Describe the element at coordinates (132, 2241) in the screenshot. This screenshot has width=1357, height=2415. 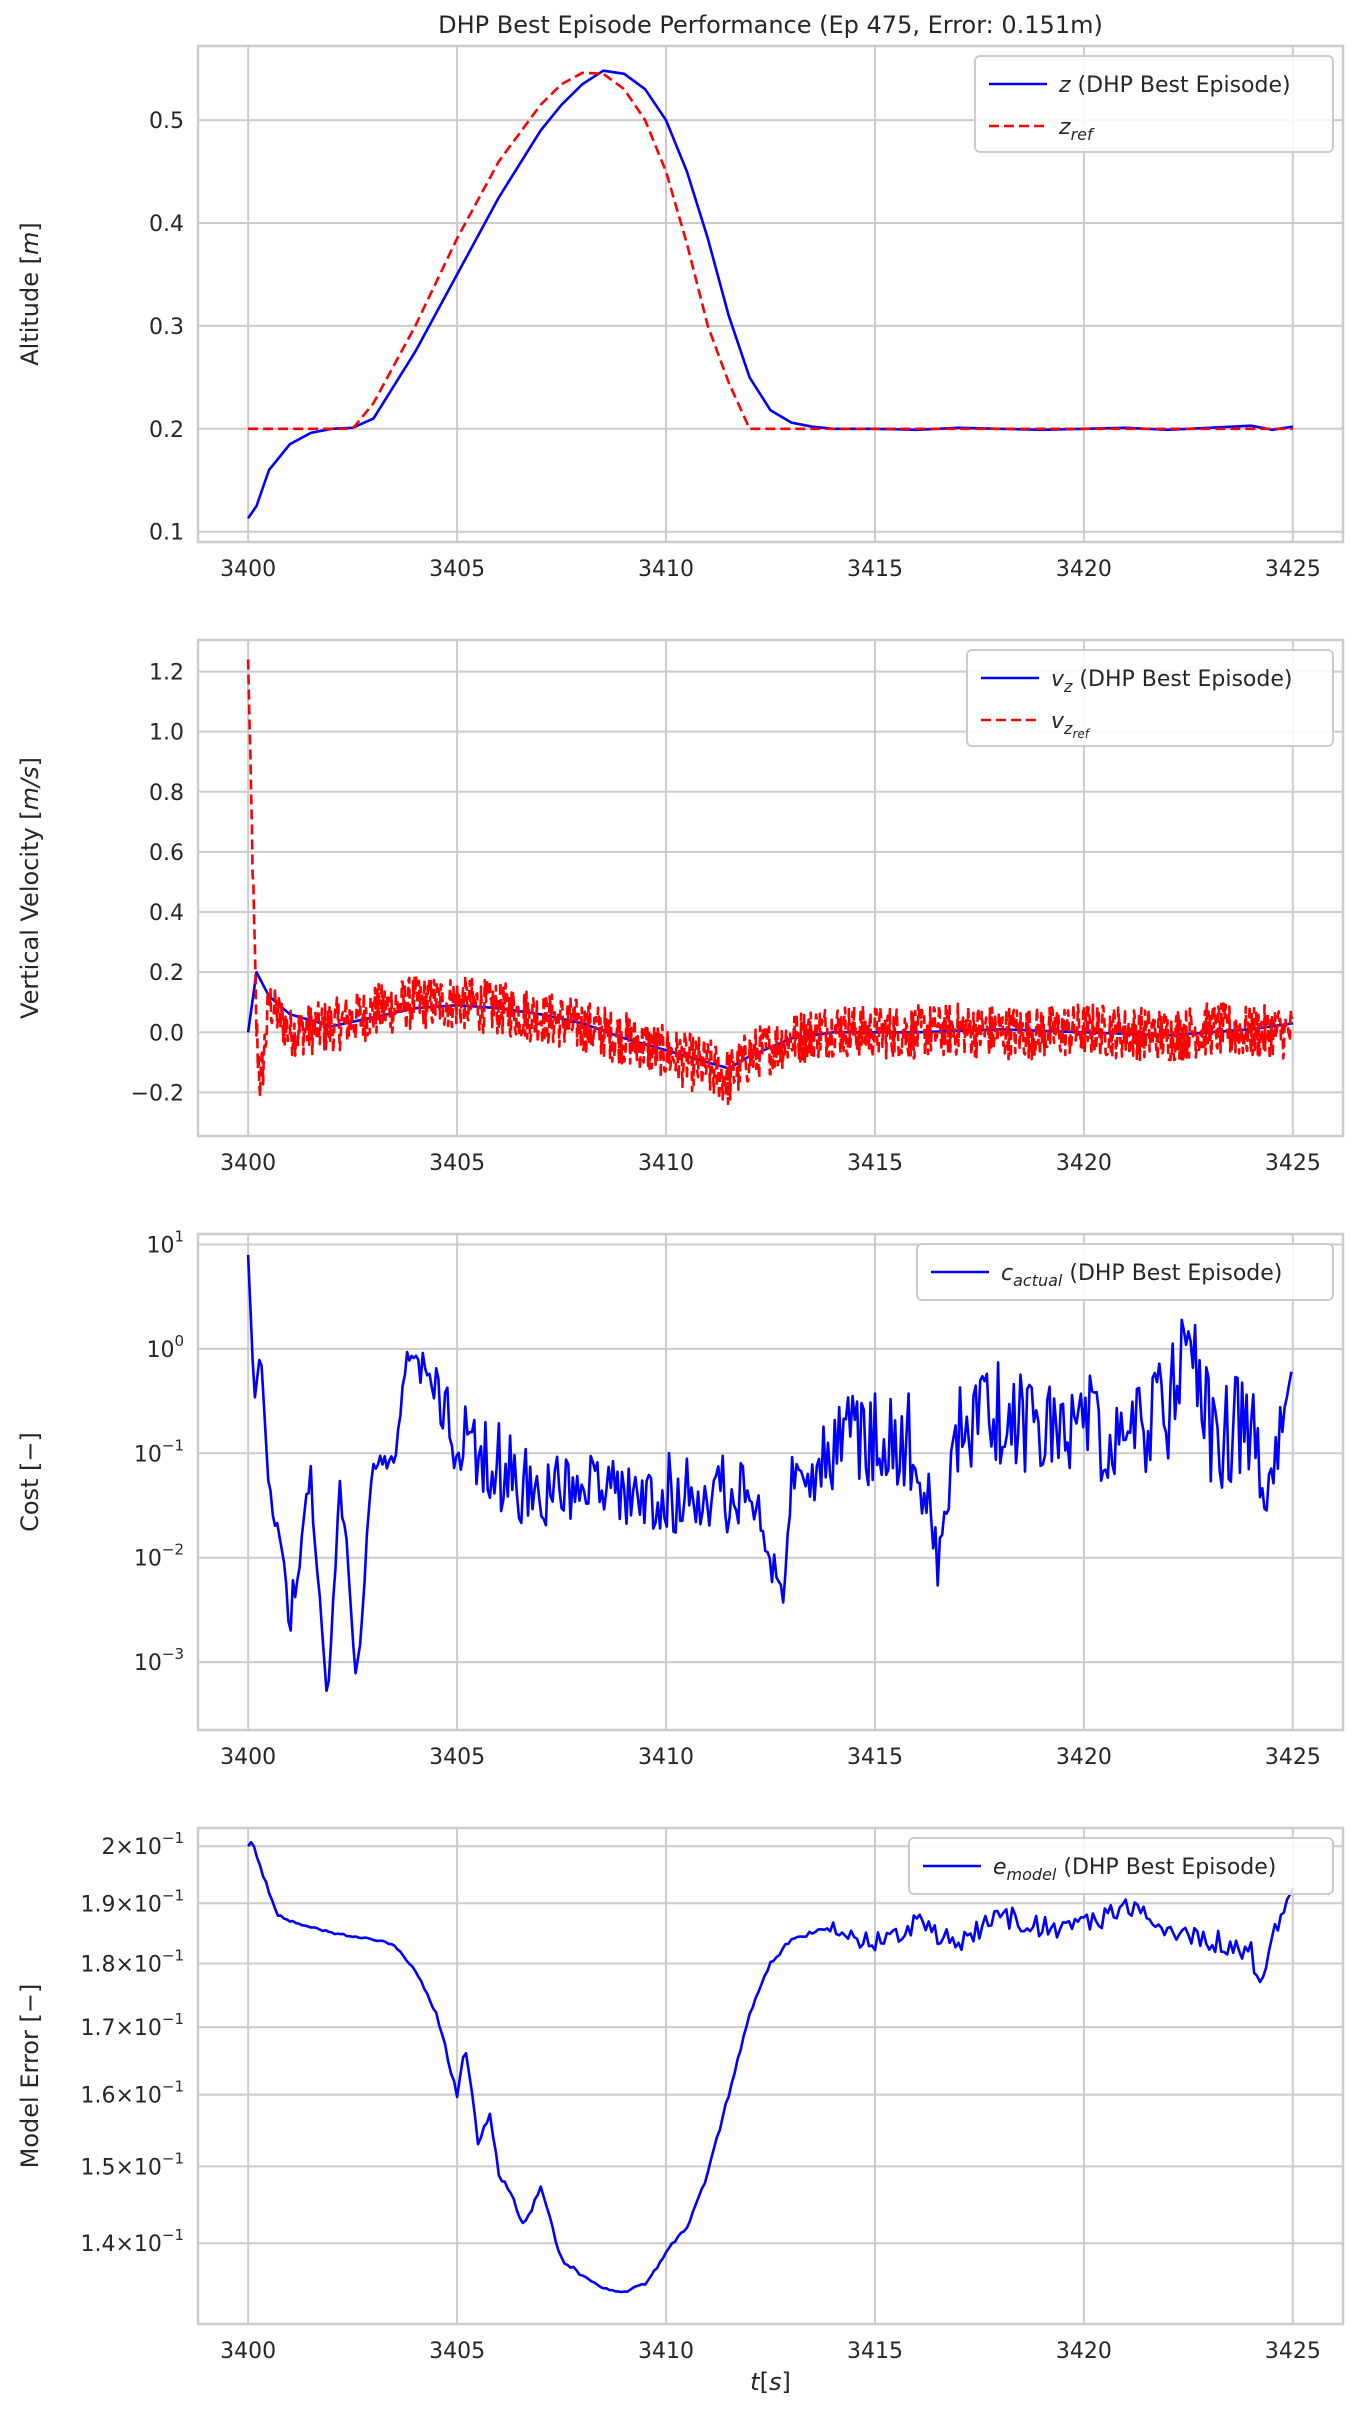
I see `y-tick-label: 1.4×10⁻¹` at that location.